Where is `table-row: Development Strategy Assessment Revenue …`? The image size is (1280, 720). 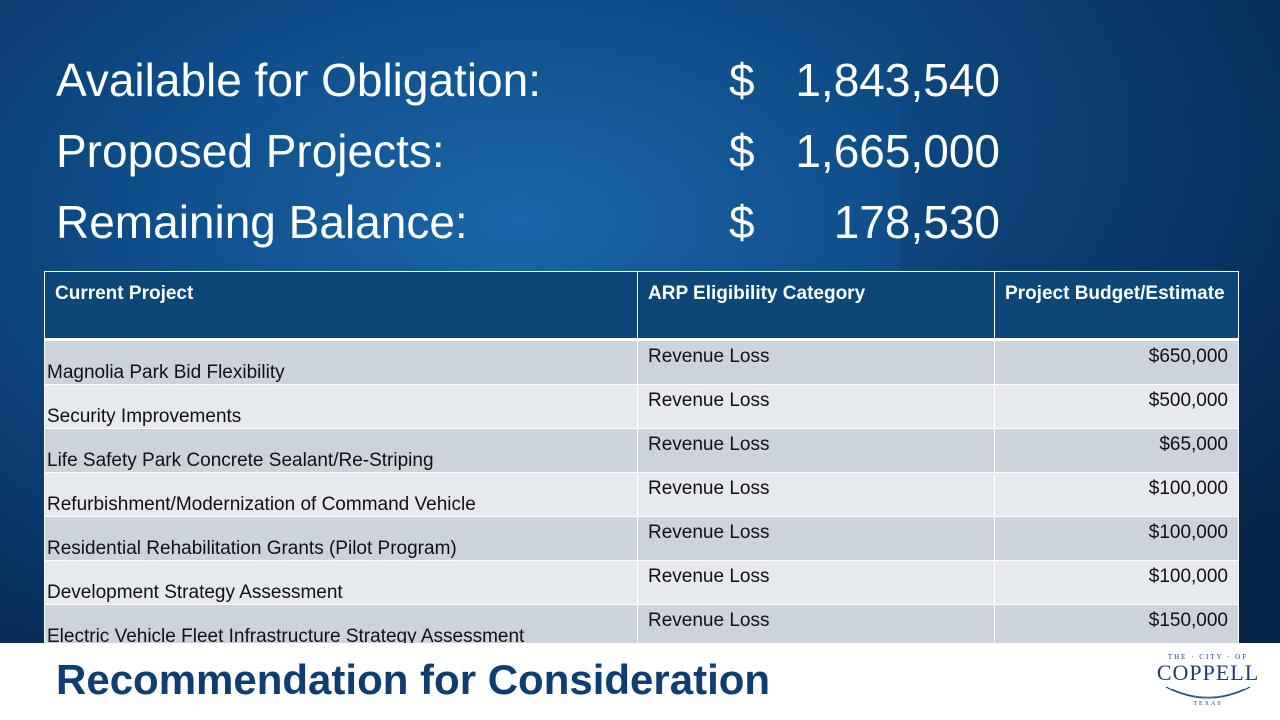
table-row: Development Strategy Assessment Revenue … is located at coordinates (641, 582).